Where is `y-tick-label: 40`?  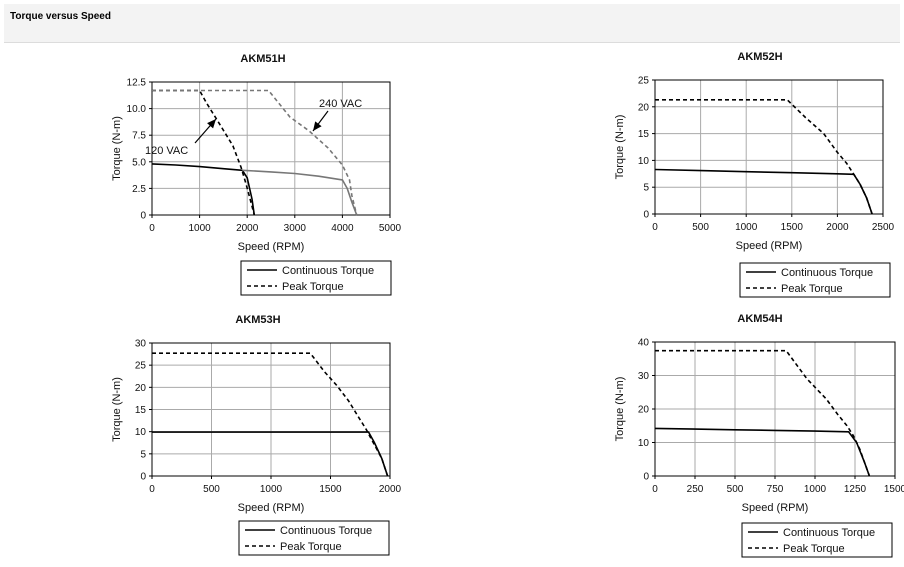 y-tick-label: 40 is located at coordinates (644, 343).